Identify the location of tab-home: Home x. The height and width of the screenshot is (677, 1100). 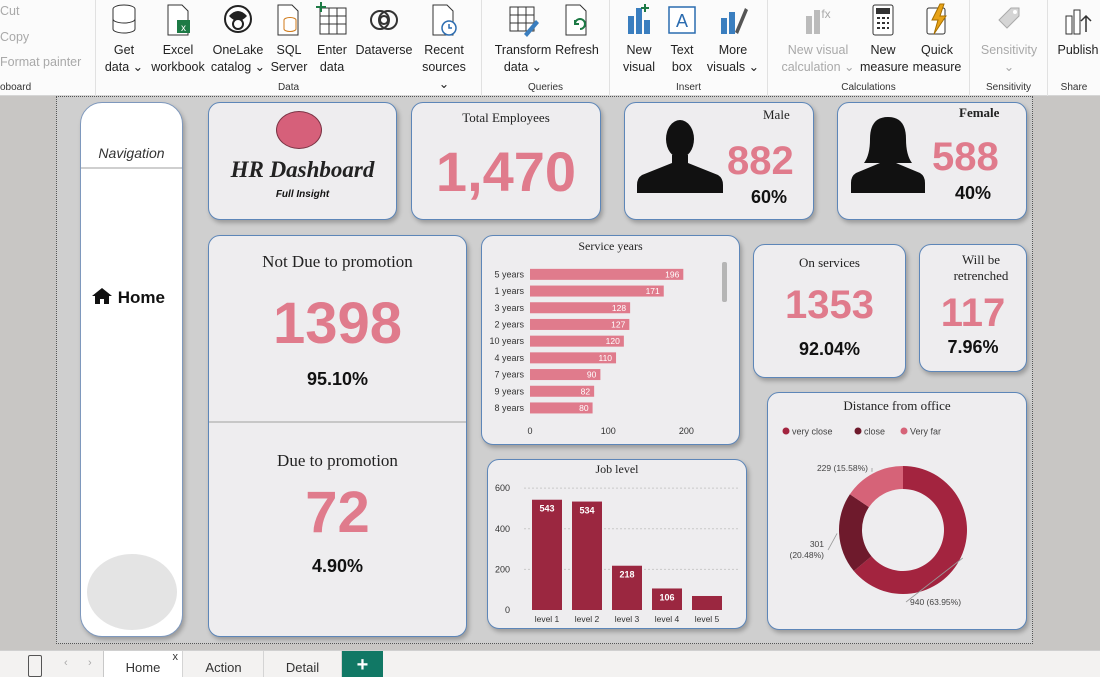
(143, 664).